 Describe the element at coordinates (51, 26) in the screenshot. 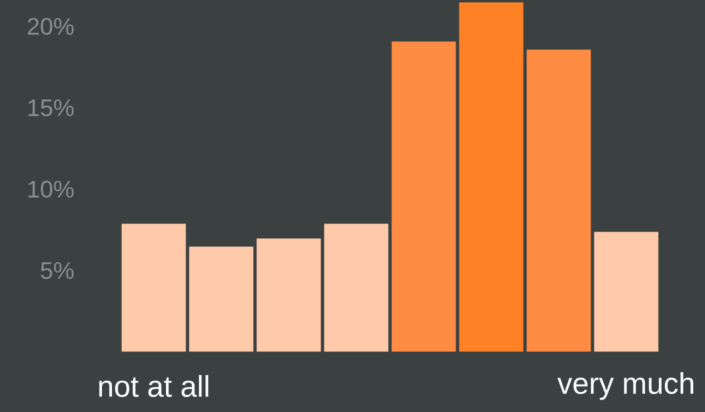

I see `y-tick-label: 20%` at that location.